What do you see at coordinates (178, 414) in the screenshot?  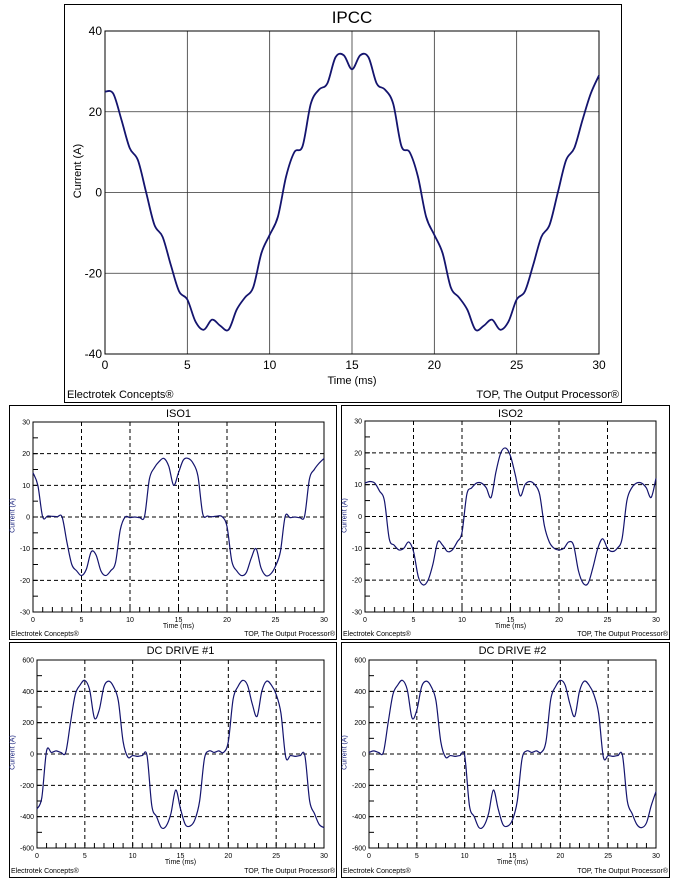 I see `chart-title: ISO1` at bounding box center [178, 414].